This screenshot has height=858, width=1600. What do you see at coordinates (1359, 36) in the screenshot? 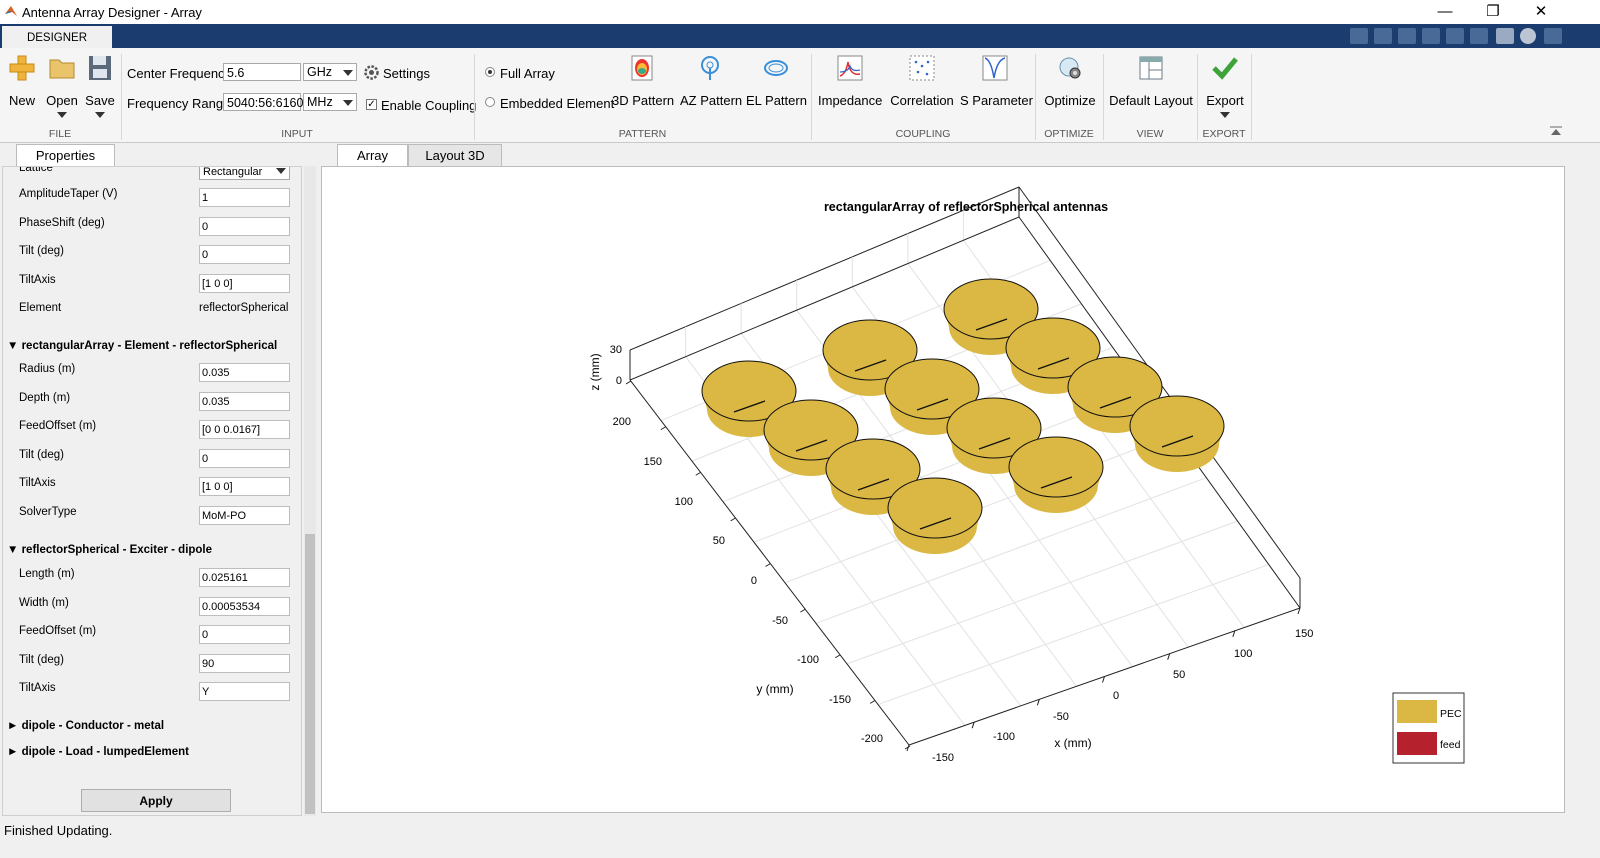
I see `quick-save-icon` at bounding box center [1359, 36].